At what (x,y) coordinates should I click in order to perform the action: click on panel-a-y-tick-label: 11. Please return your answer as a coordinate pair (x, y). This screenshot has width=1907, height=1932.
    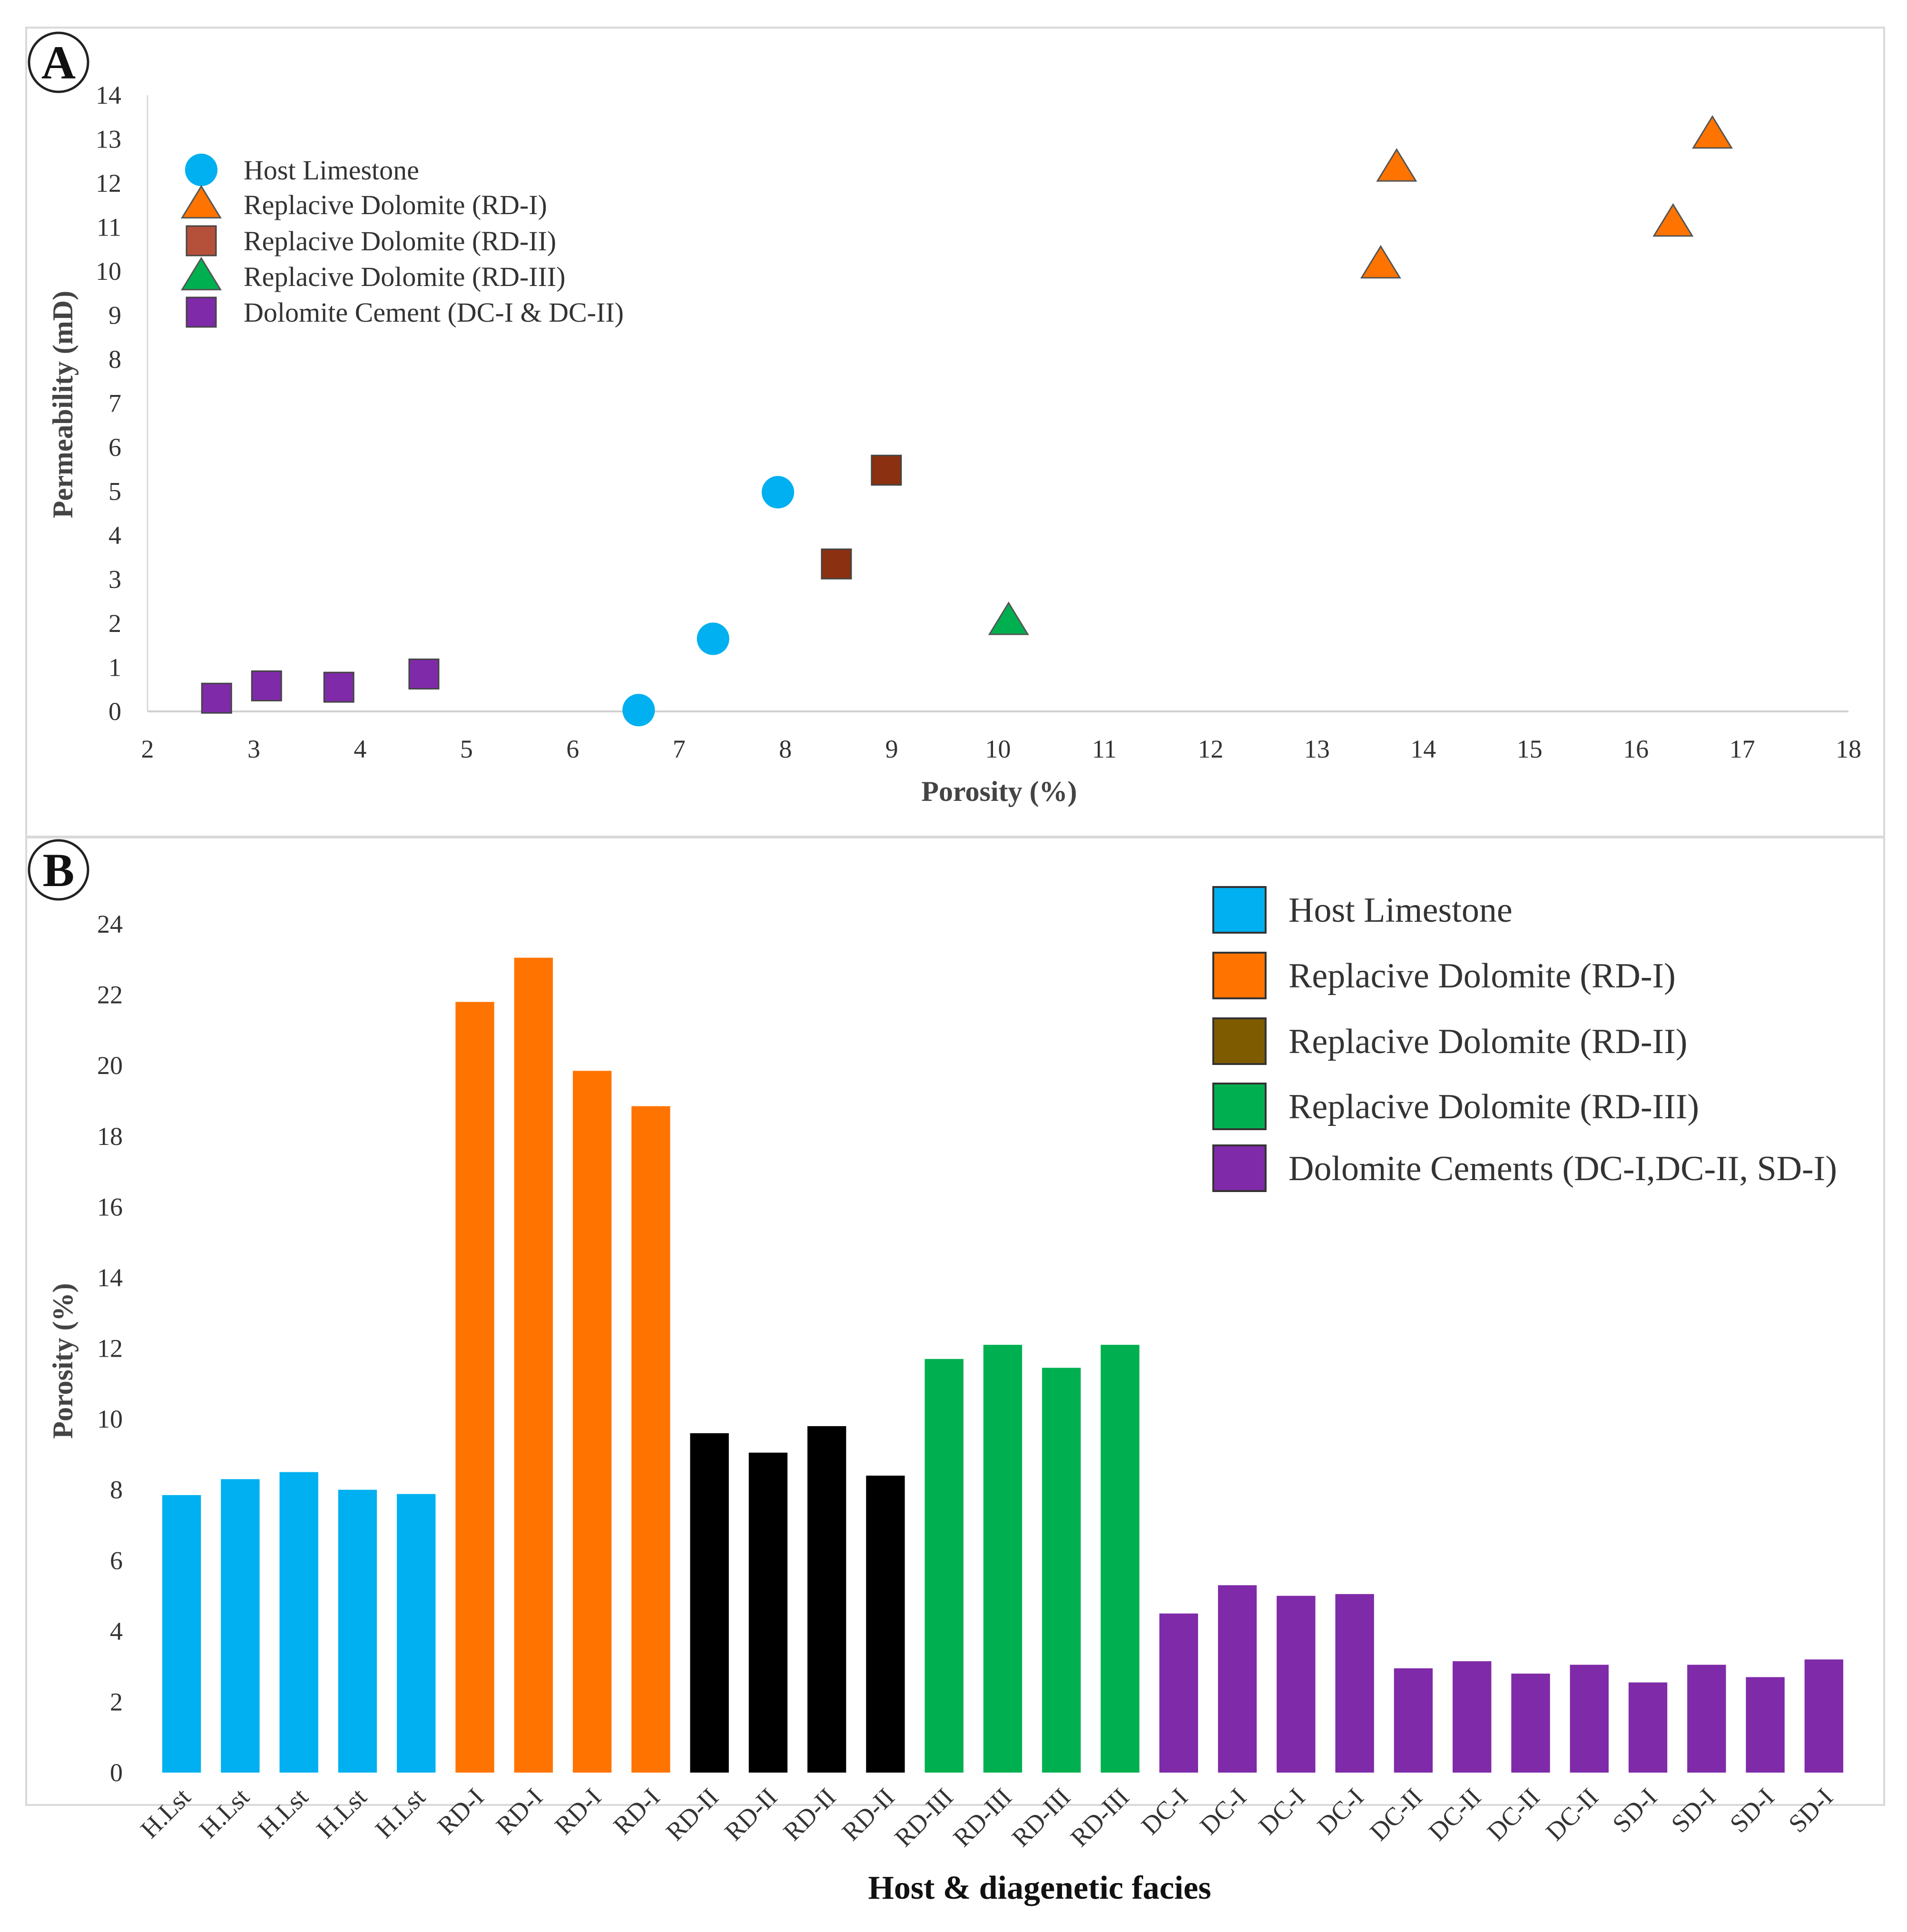
    Looking at the image, I should click on (109, 228).